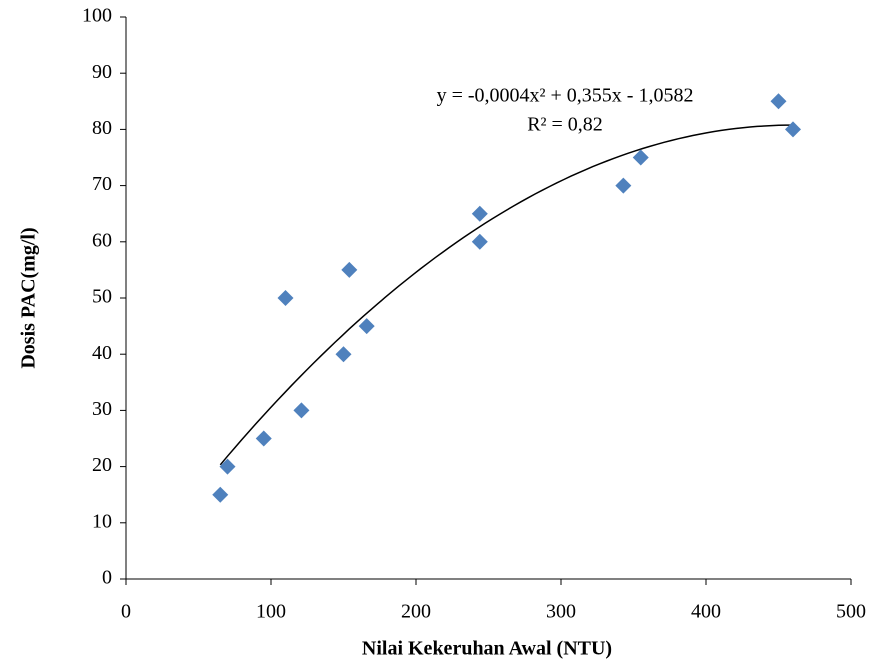 This screenshot has height=671, width=874. I want to click on y-tick-label: 10, so click(102, 521).